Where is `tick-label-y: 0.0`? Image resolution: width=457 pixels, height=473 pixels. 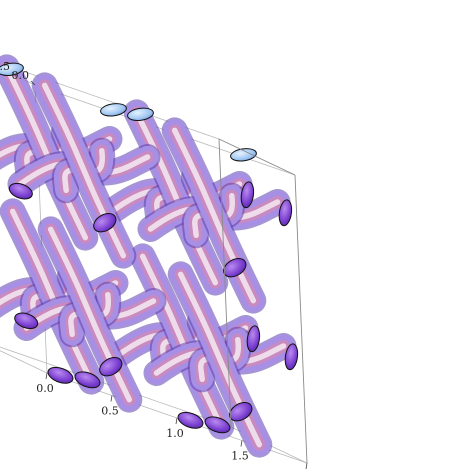 tick-label-y: 0.0 is located at coordinates (21, 75).